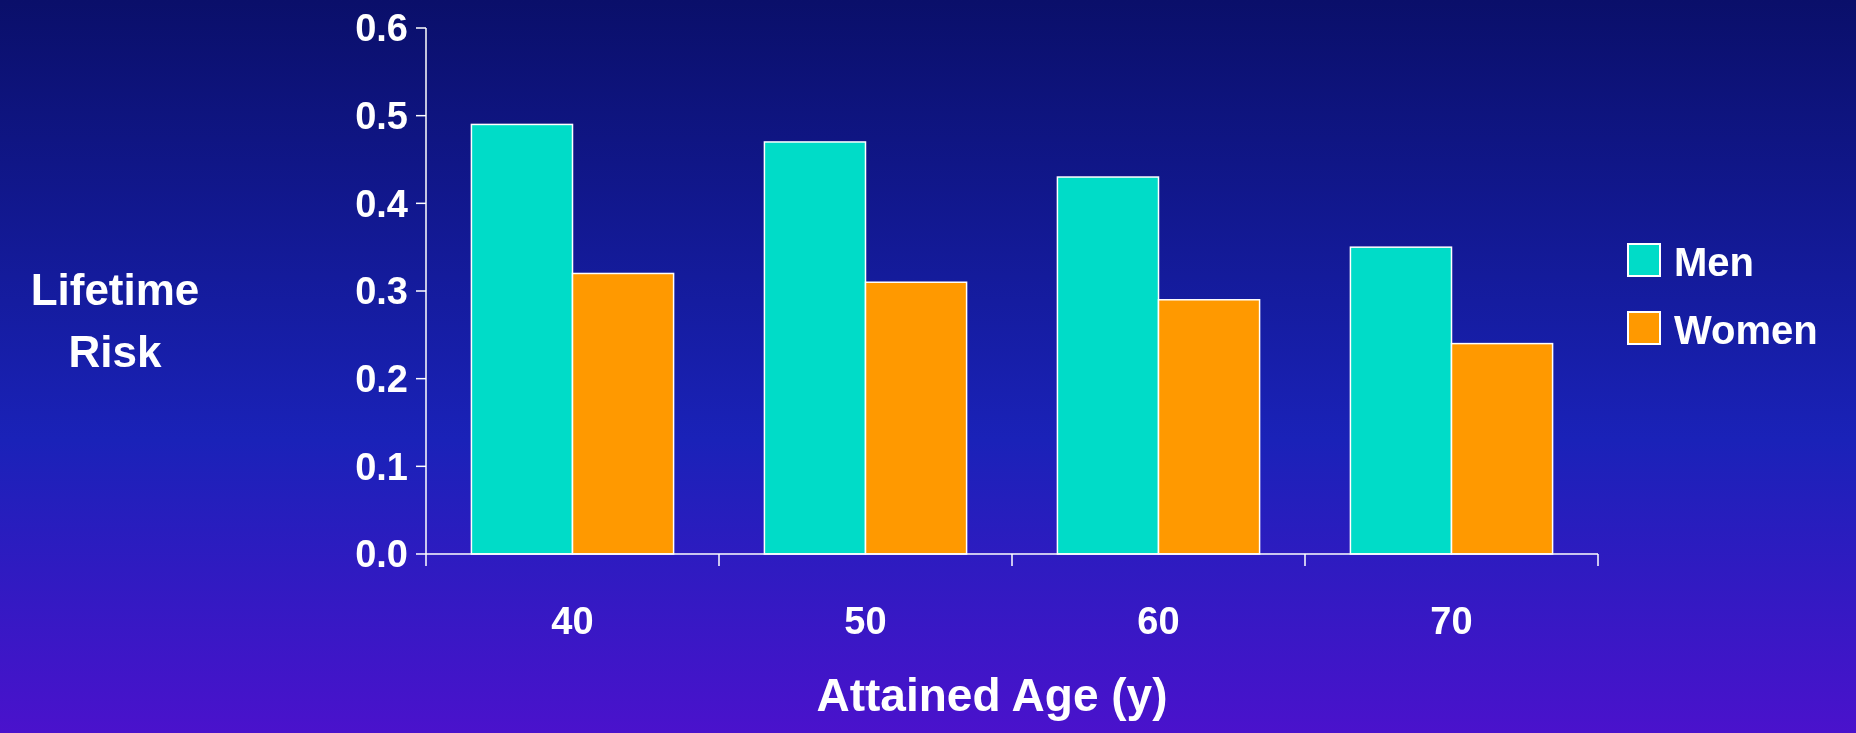 The height and width of the screenshot is (733, 1856). What do you see at coordinates (1451, 621) in the screenshot?
I see `x-tick-label: 70` at bounding box center [1451, 621].